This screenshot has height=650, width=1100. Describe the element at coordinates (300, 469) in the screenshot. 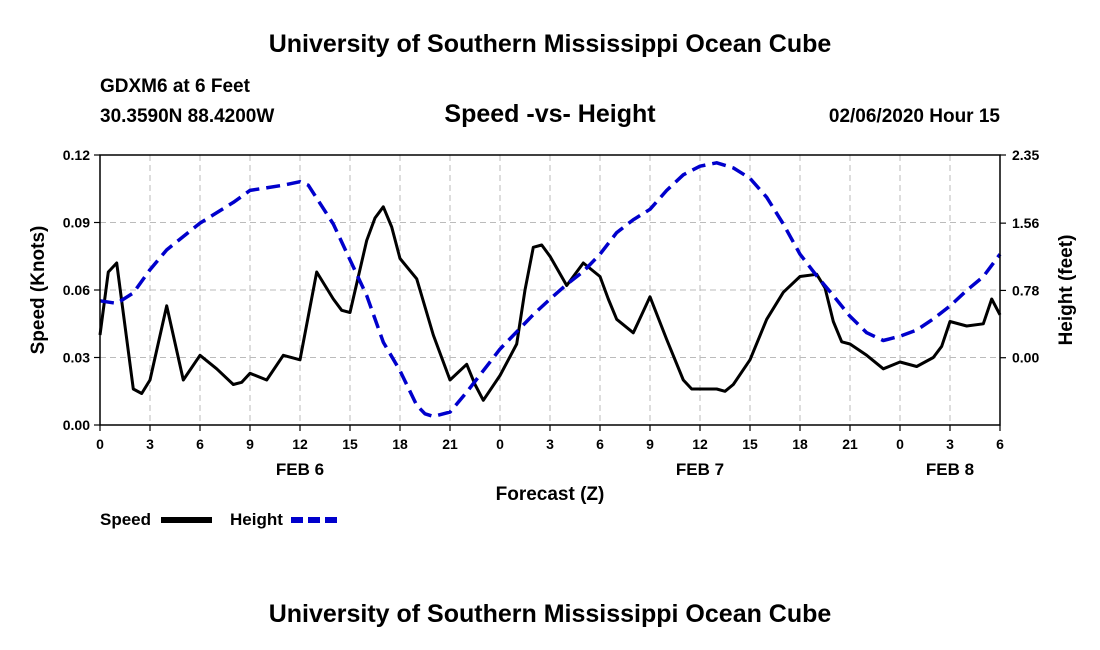

I see `date-label: FEB 6` at that location.